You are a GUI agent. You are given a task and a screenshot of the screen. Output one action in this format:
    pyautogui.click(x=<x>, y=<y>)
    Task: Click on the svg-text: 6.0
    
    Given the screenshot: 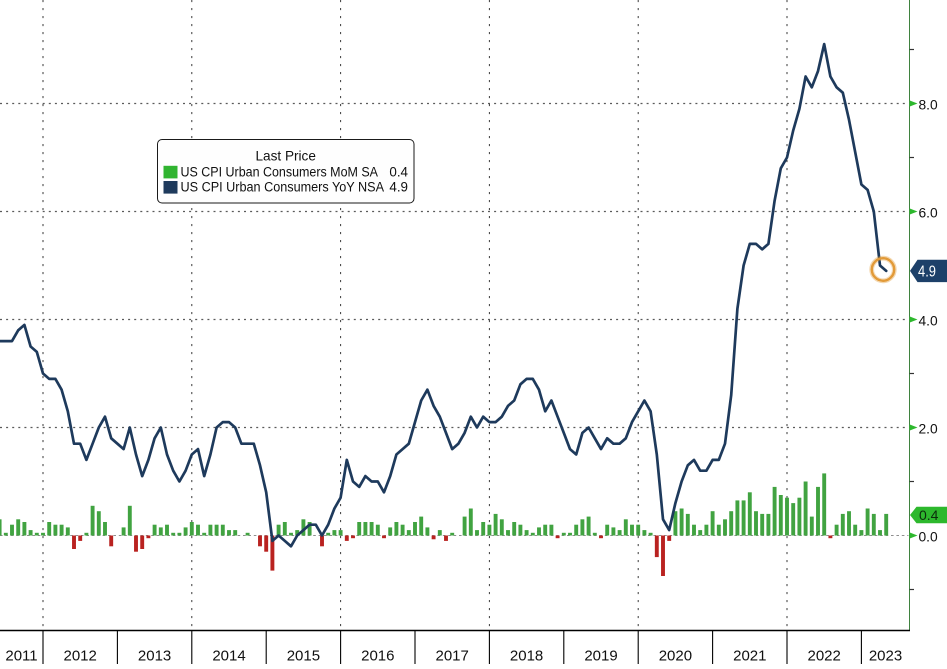 What is the action you would take?
    pyautogui.click(x=929, y=213)
    